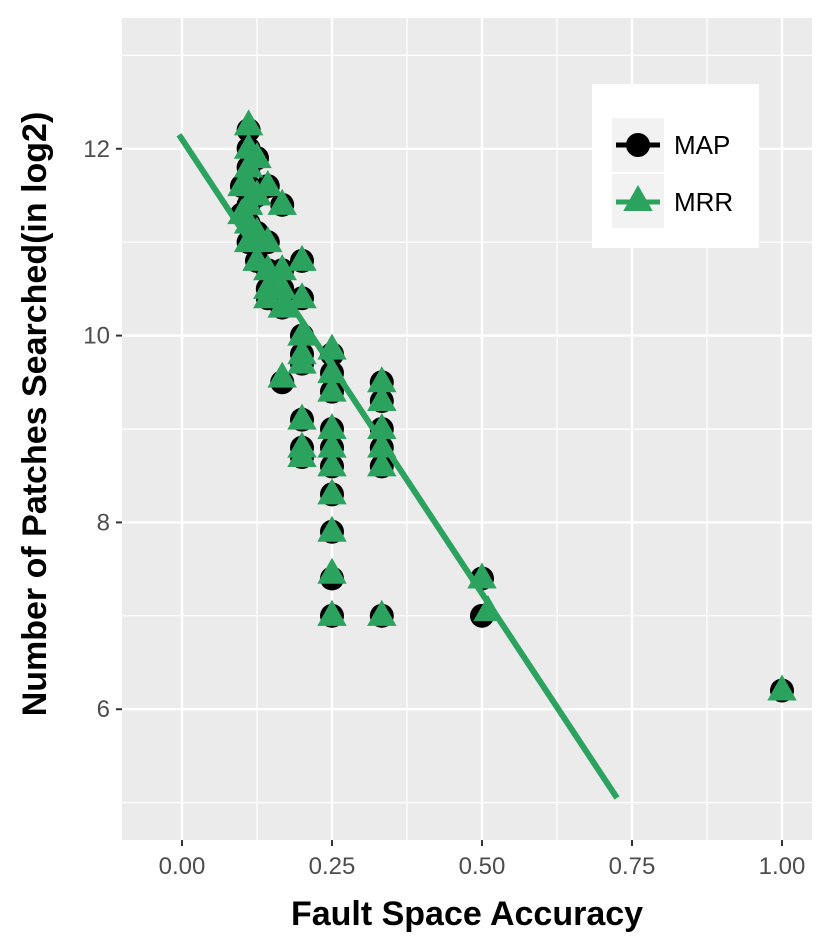 This screenshot has height=949, width=830. Describe the element at coordinates (638, 197) in the screenshot. I see `legend-mrr-marker` at that location.